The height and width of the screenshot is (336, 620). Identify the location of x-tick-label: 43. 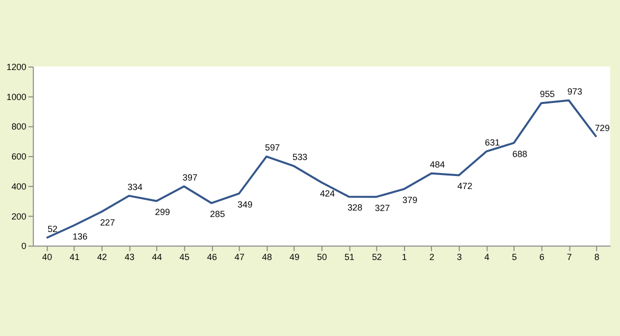
(129, 257).